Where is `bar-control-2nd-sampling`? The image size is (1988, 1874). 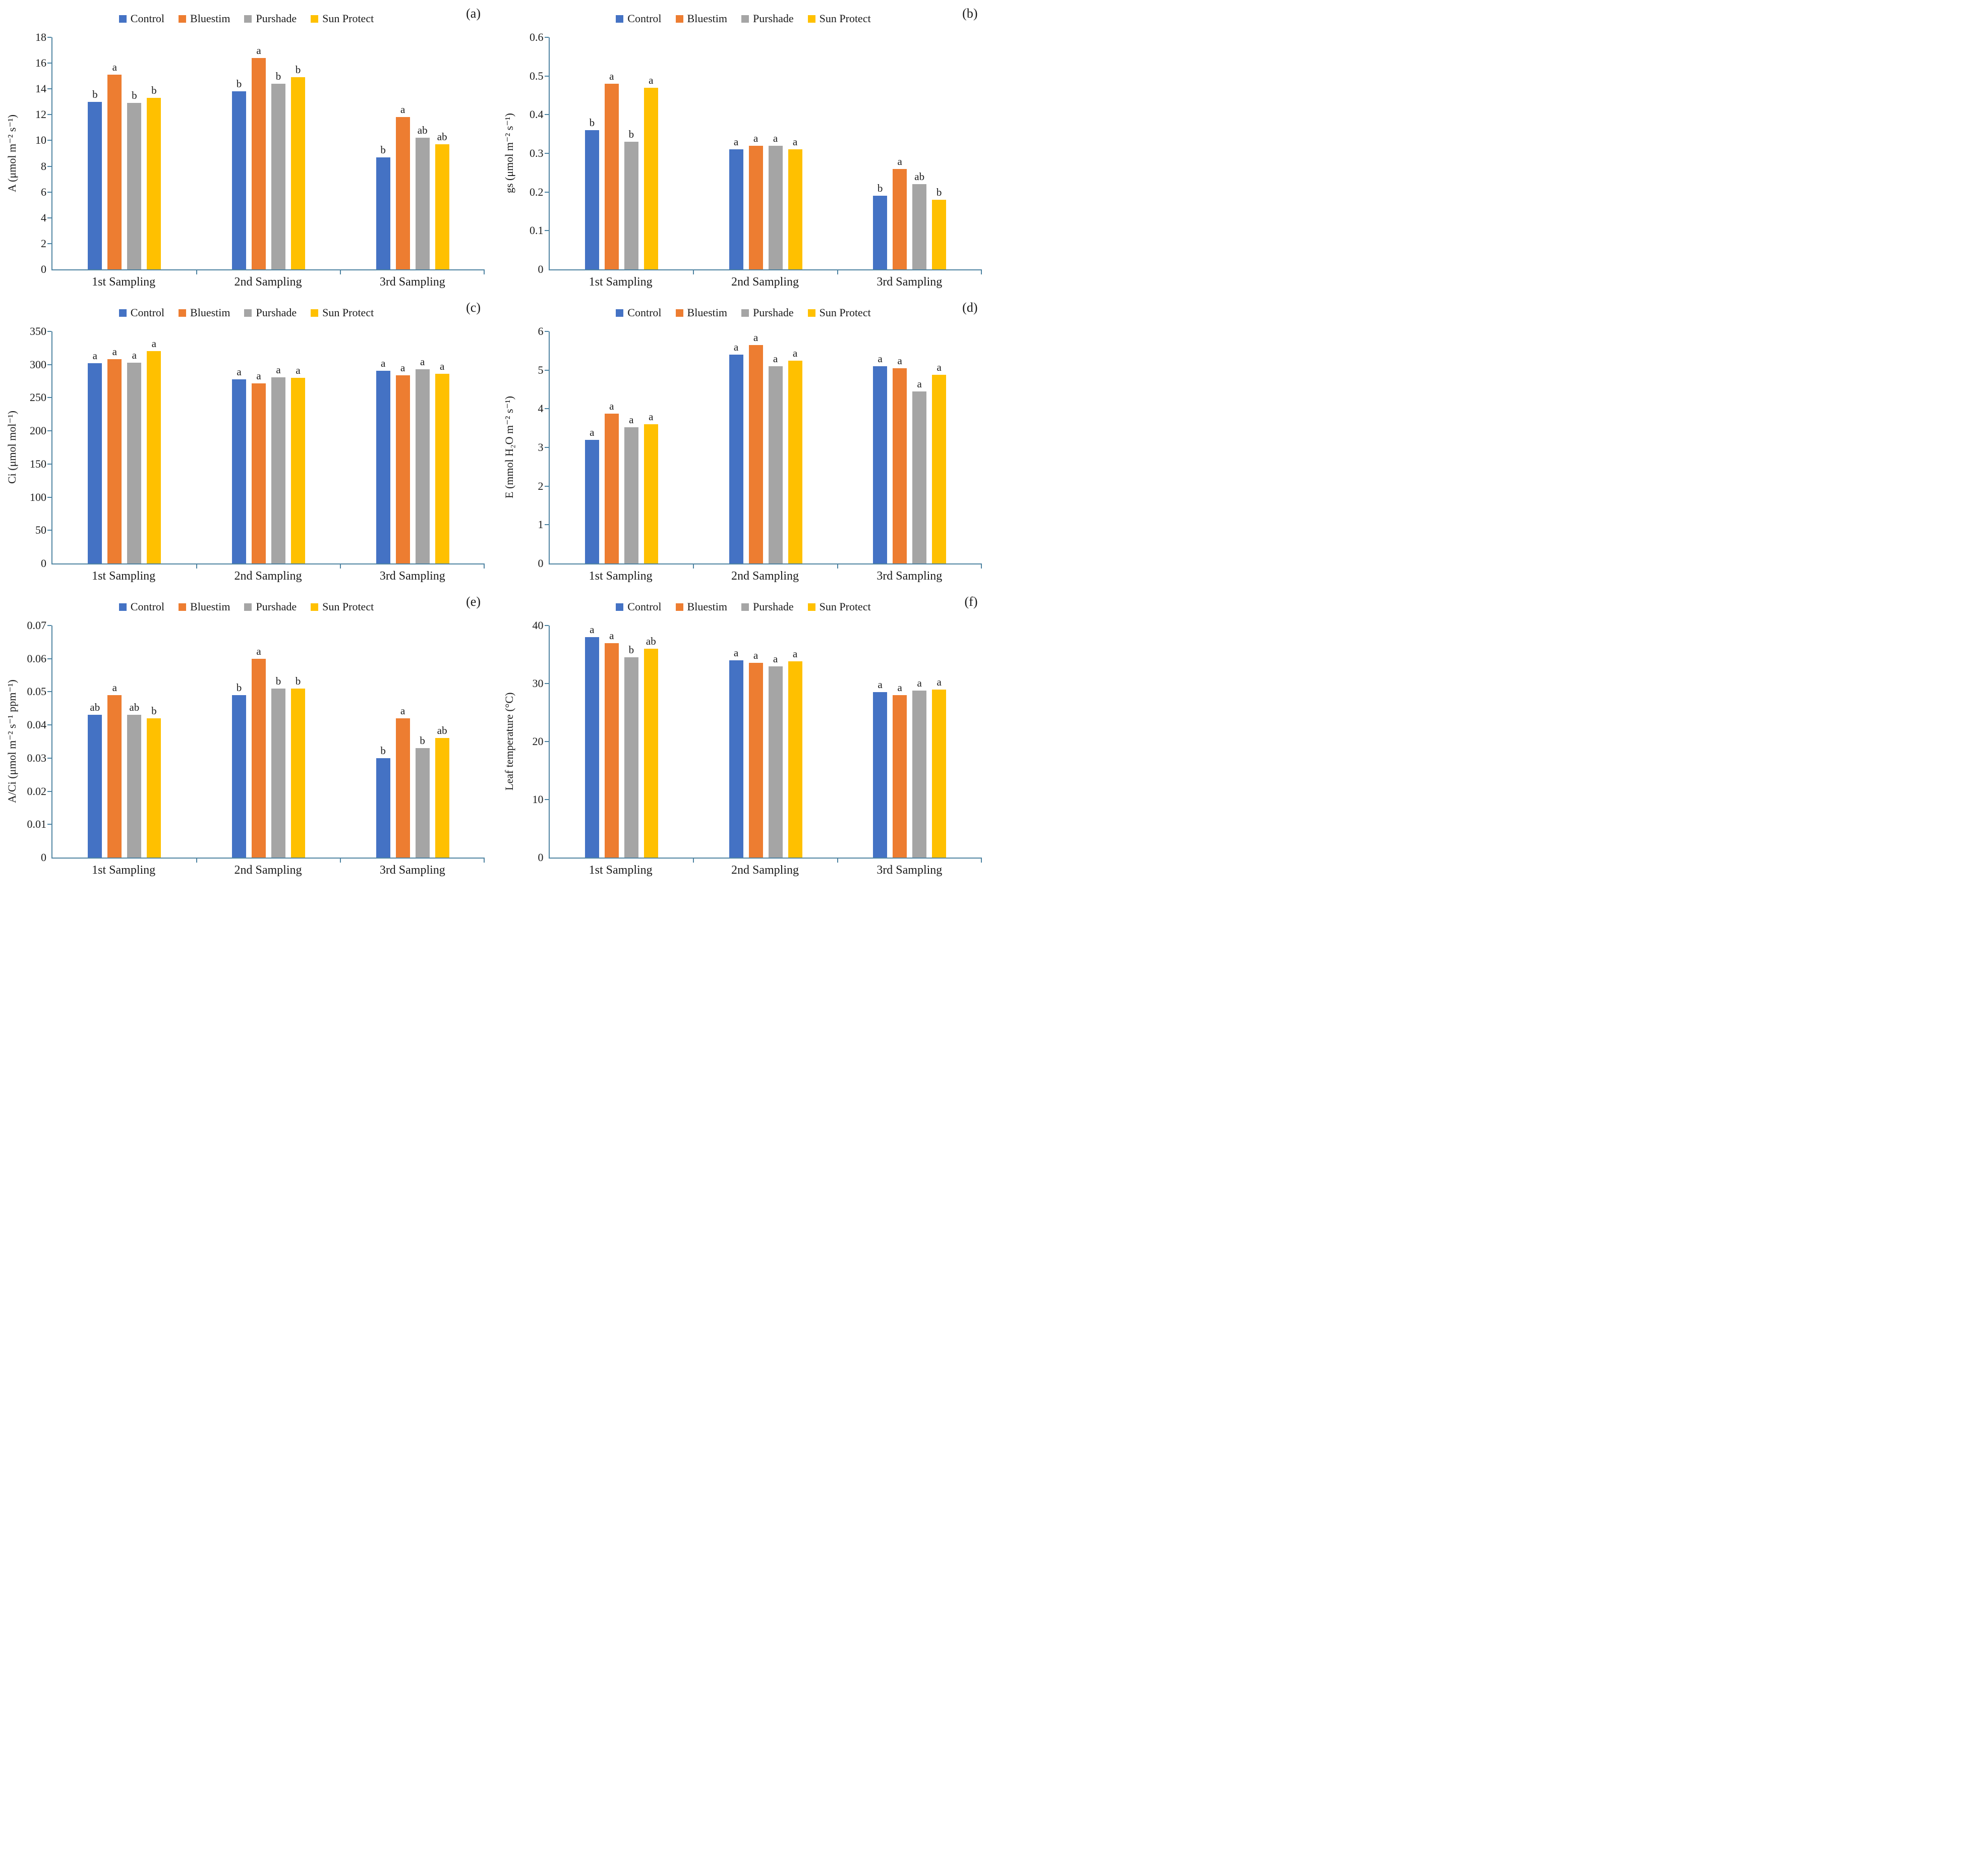
bar-control-2nd-sampling is located at coordinates (736, 209).